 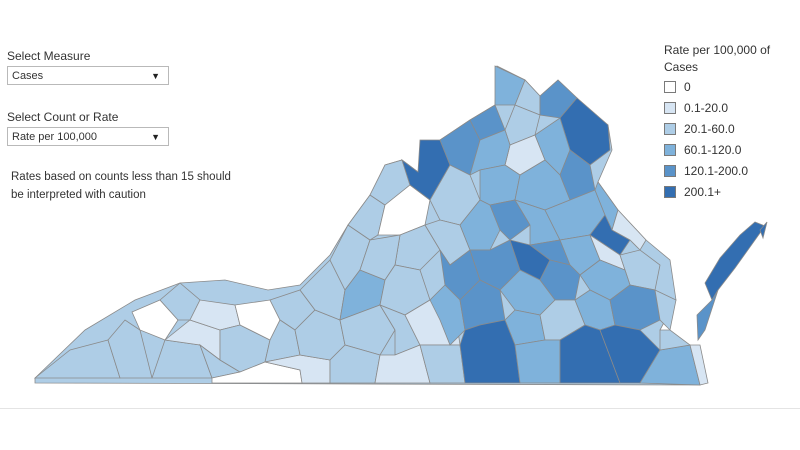 What do you see at coordinates (49, 56) in the screenshot?
I see `measure-label: Select Measure` at bounding box center [49, 56].